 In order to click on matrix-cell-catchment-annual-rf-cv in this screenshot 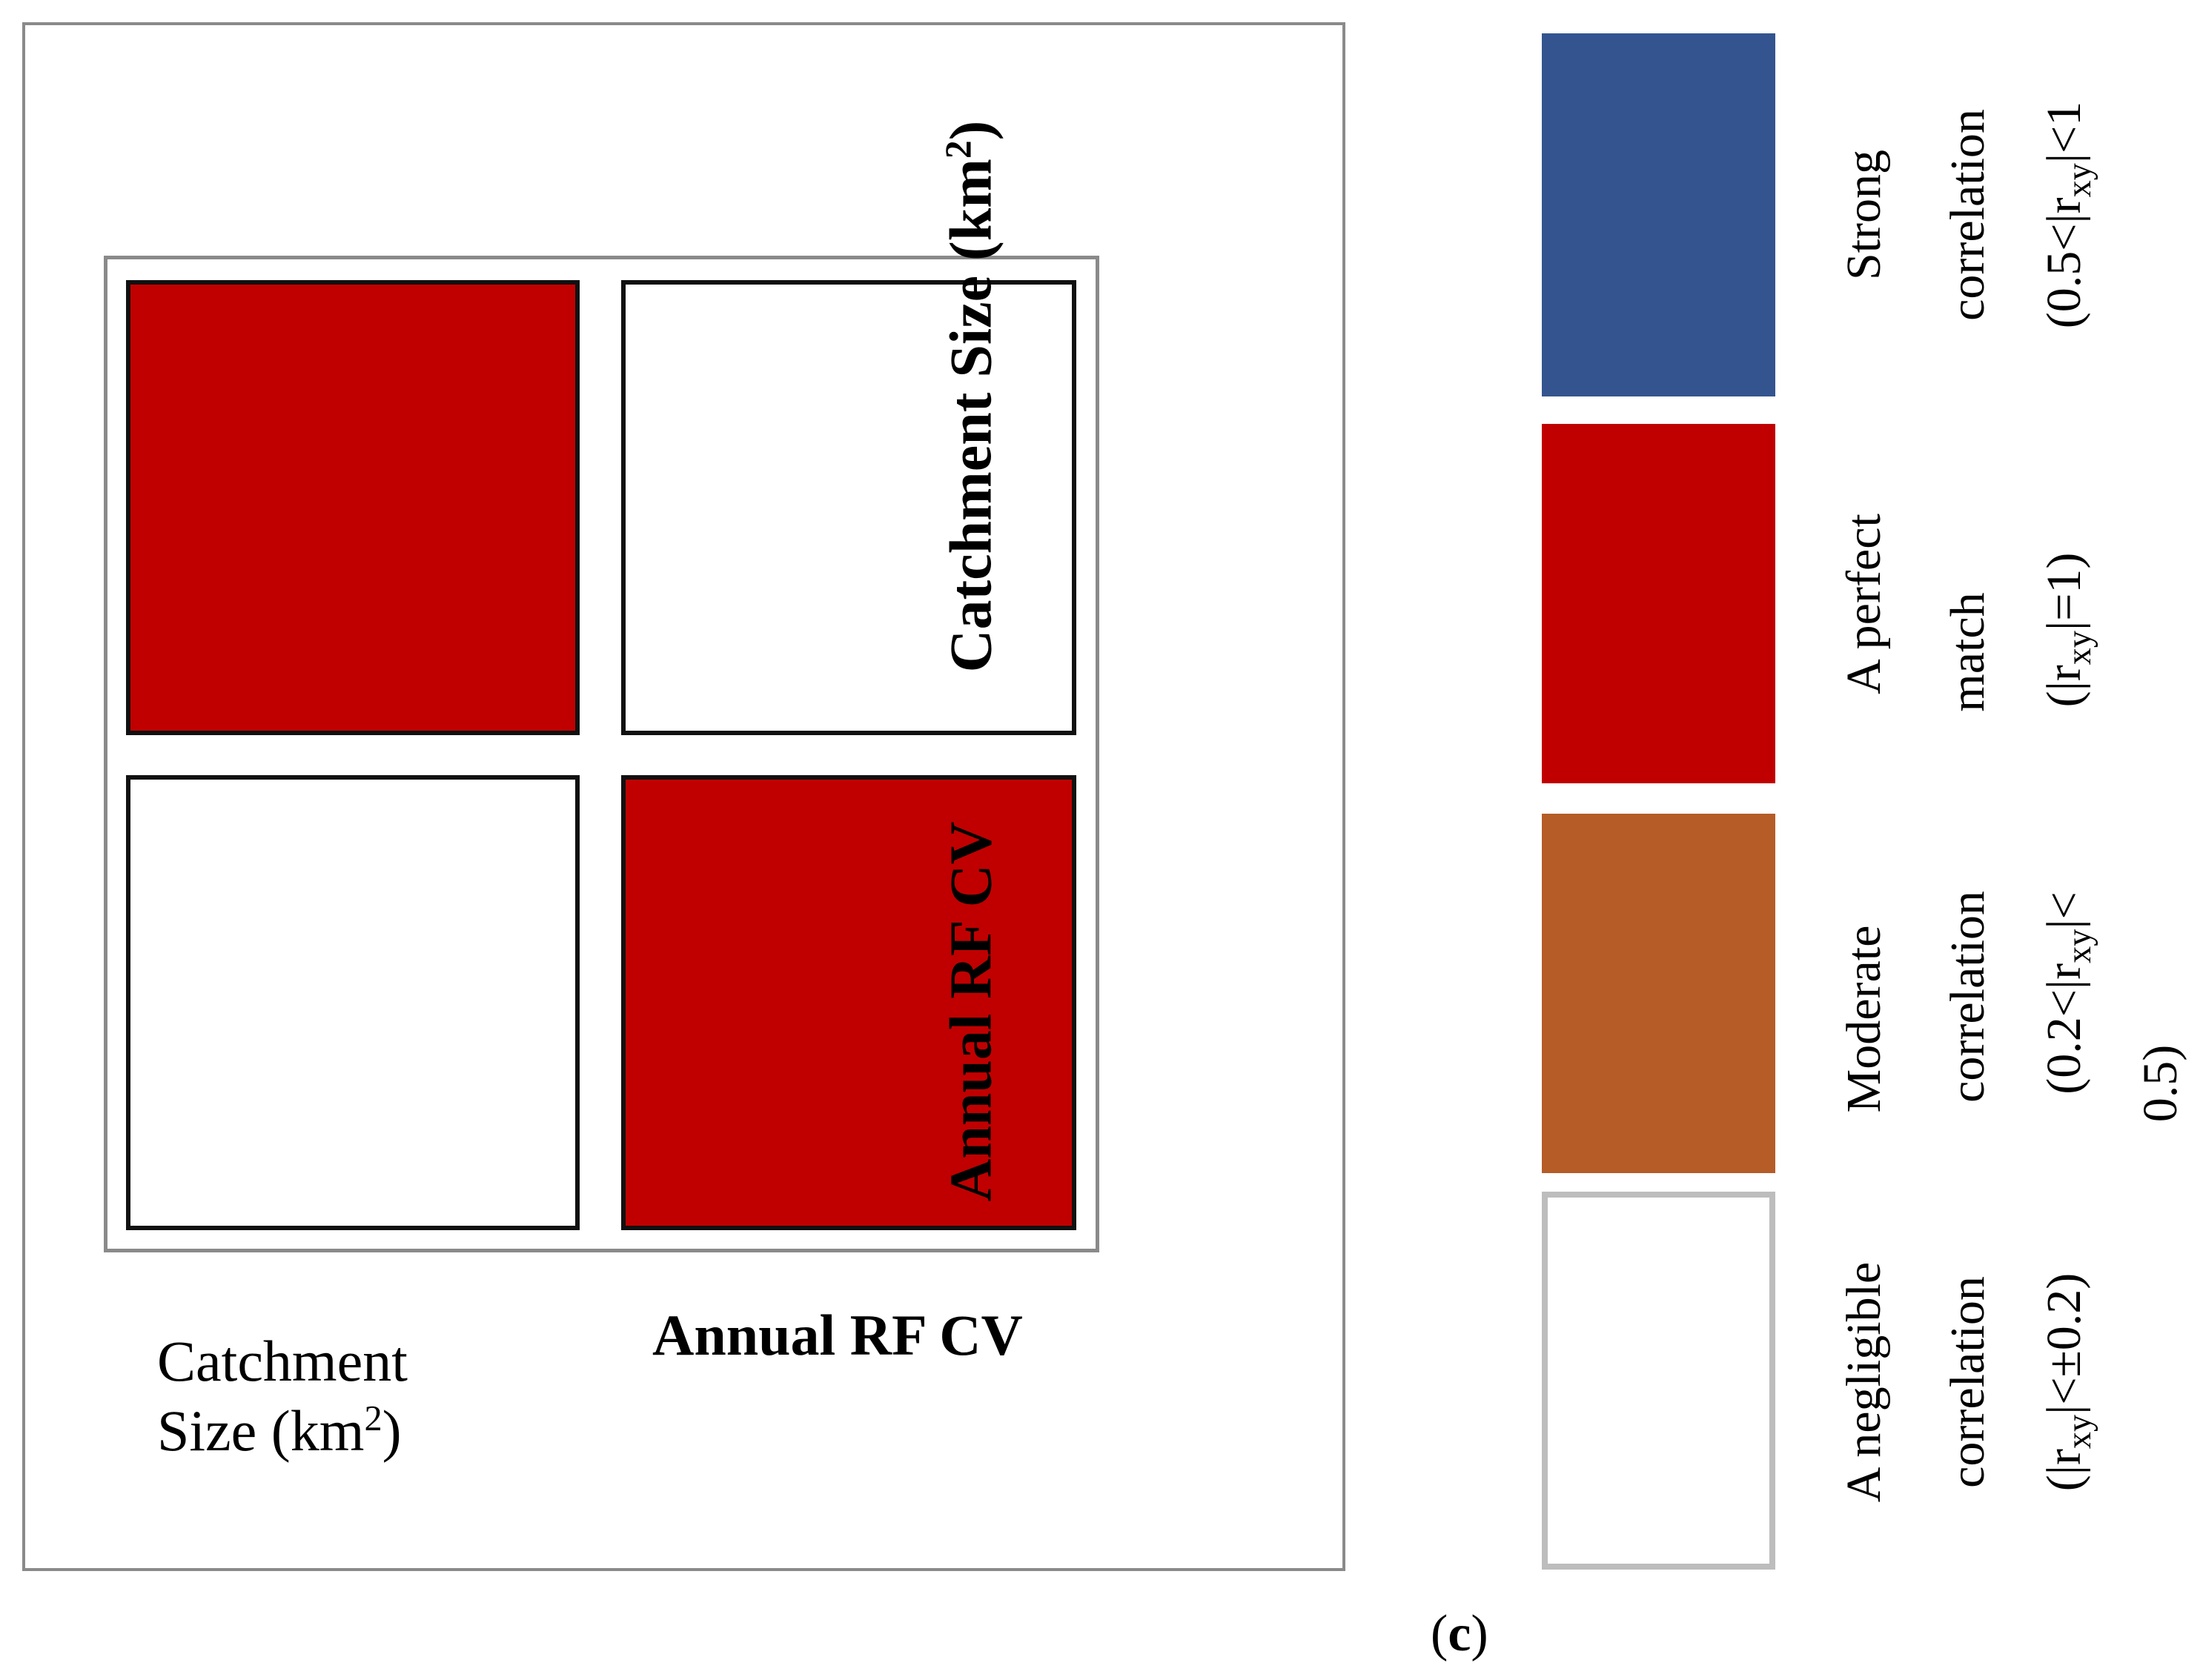, I will do `click(849, 508)`.